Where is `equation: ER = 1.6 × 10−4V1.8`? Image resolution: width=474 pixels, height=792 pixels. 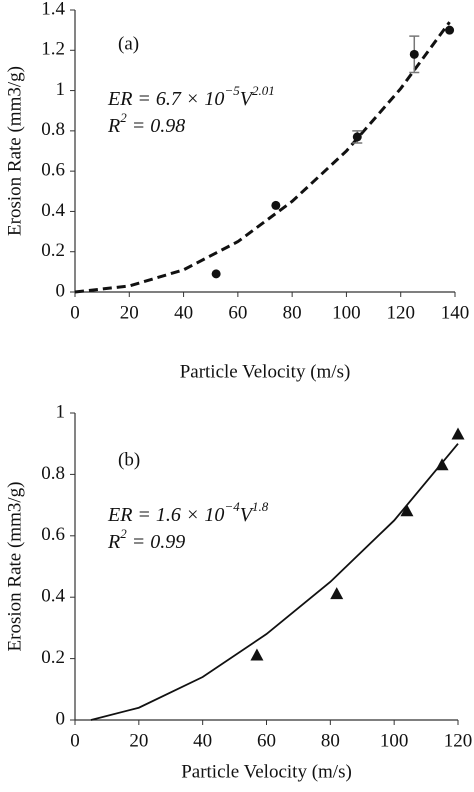 equation: ER = 1.6 × 10−4V1.8 is located at coordinates (188, 512).